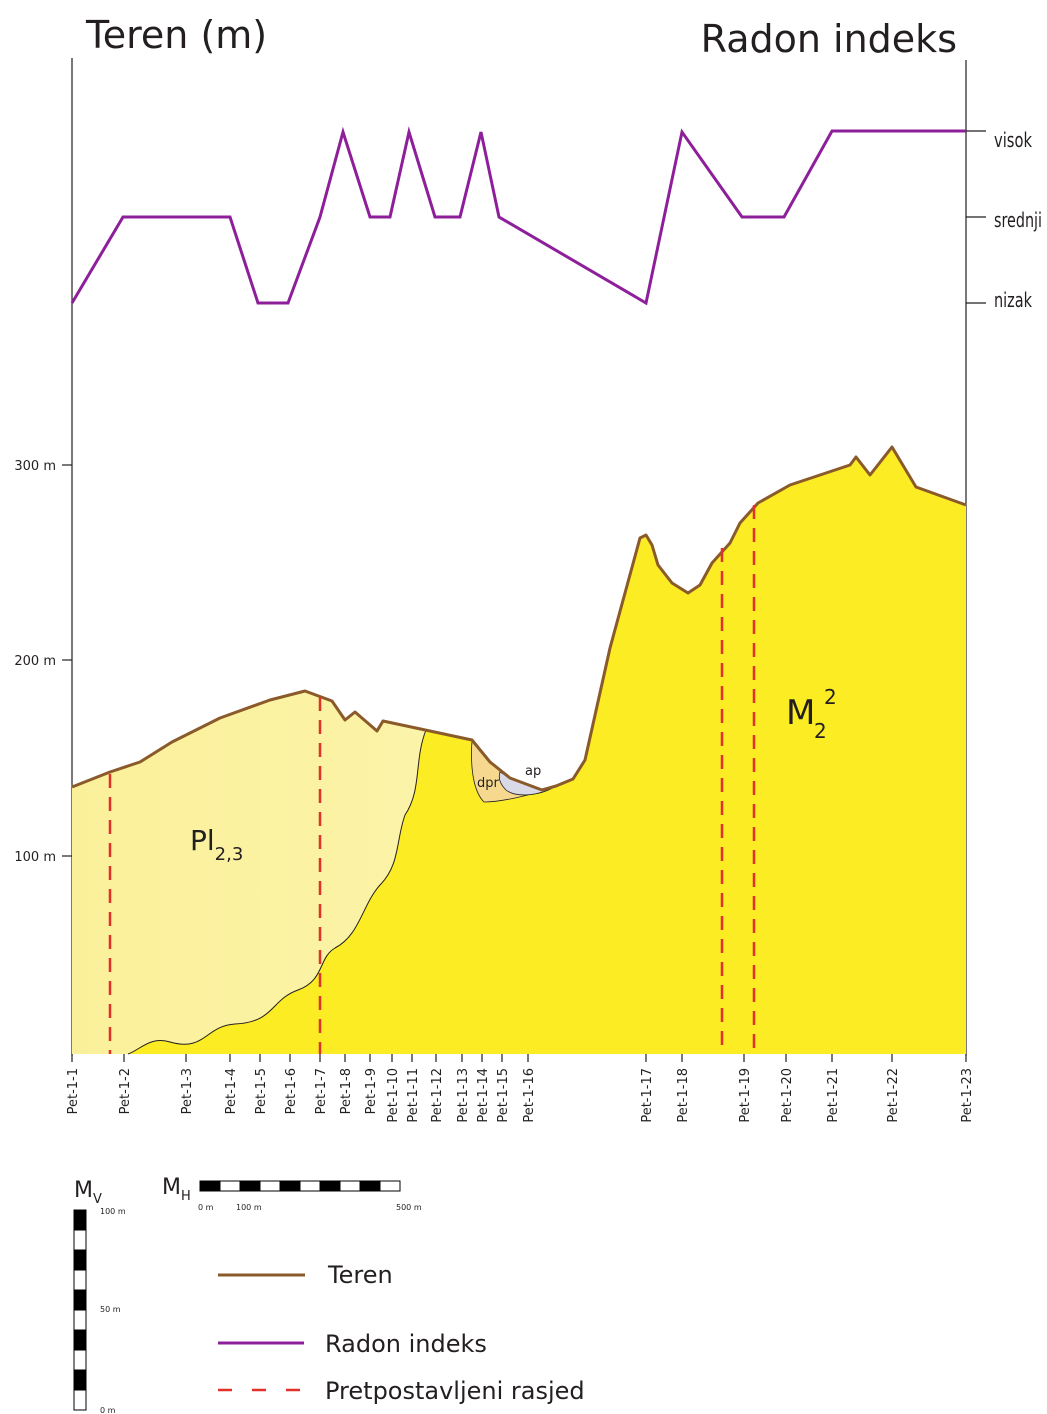 Image resolution: width=1047 pixels, height=1414 pixels. What do you see at coordinates (249, 1207) in the screenshot?
I see `hscale-label: 100 m` at bounding box center [249, 1207].